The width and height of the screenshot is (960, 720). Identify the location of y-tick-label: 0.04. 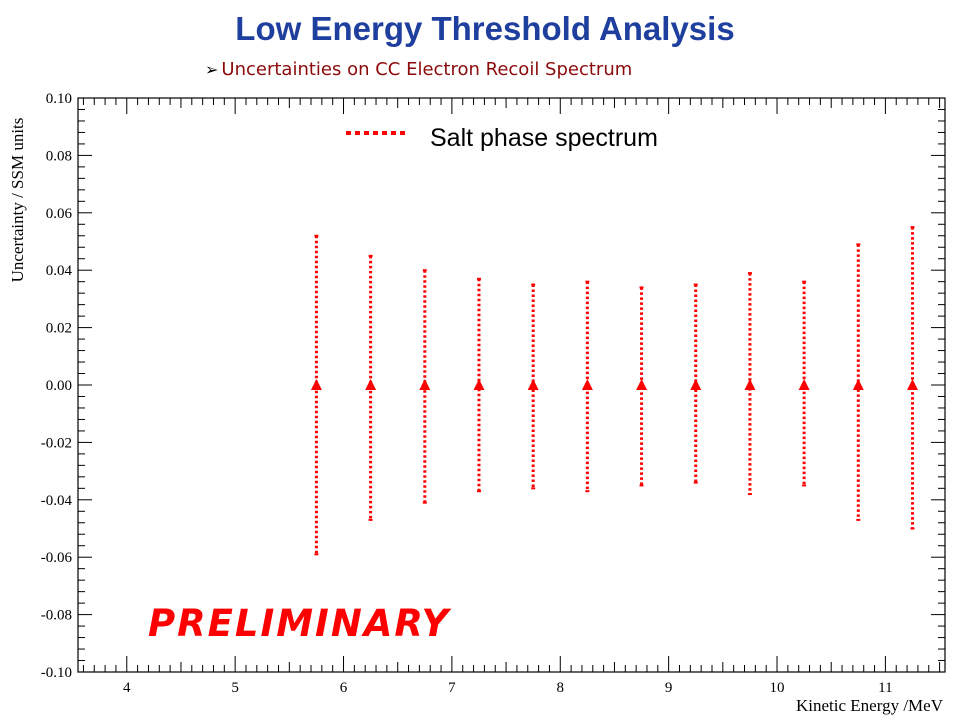
(59, 271).